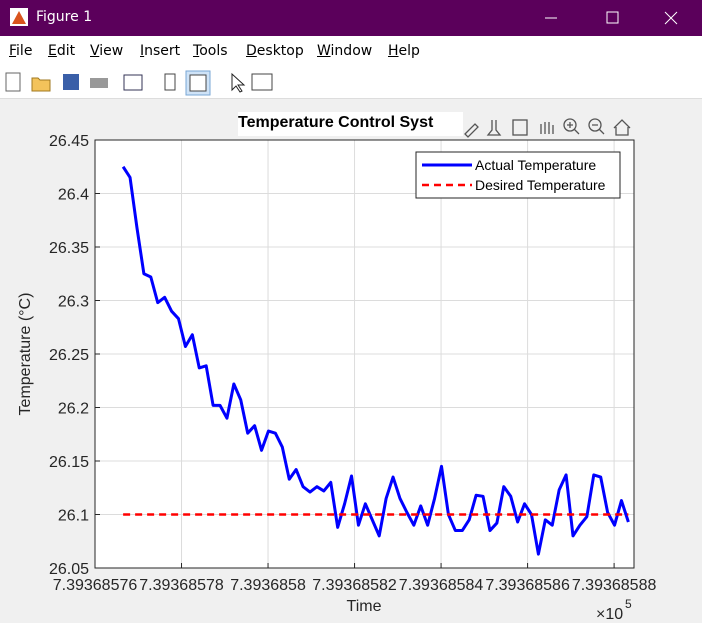  What do you see at coordinates (535, 165) in the screenshot?
I see `legend-label: Actual Temperature` at bounding box center [535, 165].